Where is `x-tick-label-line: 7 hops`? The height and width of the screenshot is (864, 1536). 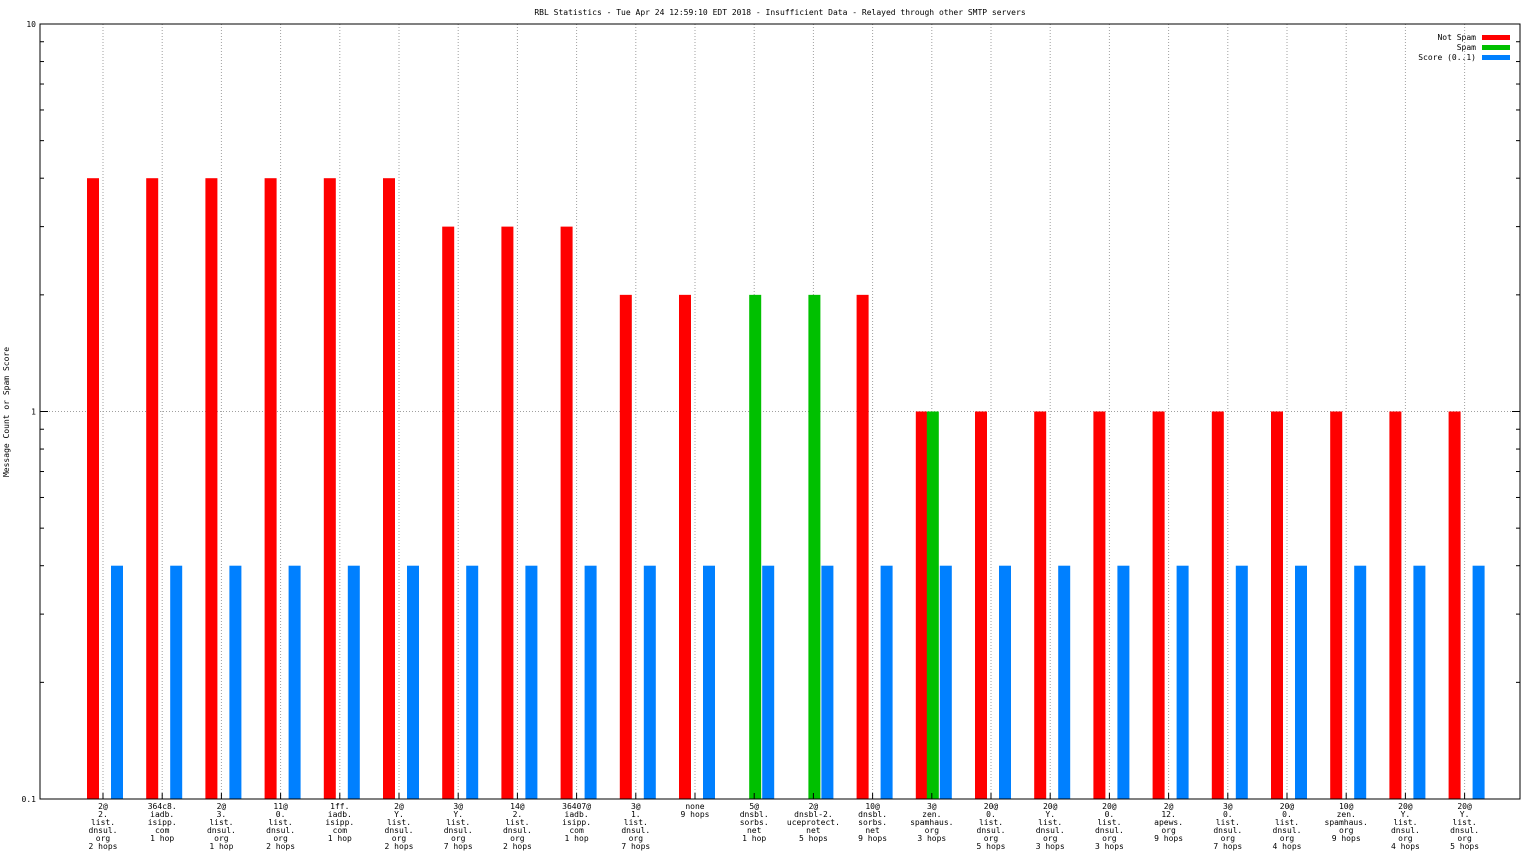
x-tick-label-line: 7 hops is located at coordinates (635, 846).